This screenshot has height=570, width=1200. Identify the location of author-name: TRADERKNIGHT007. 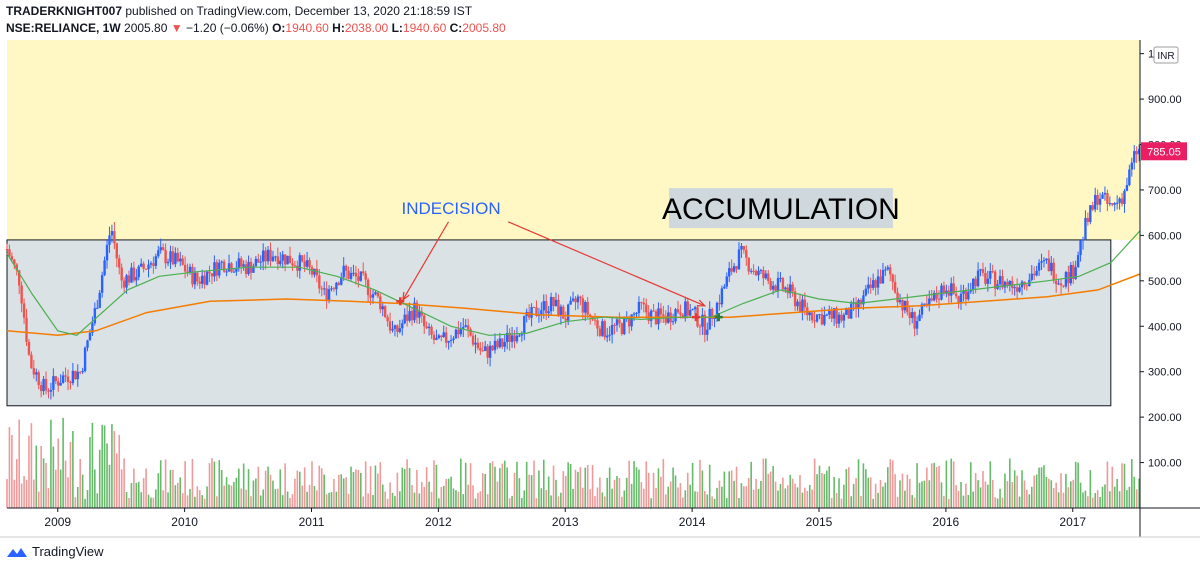
(64, 11).